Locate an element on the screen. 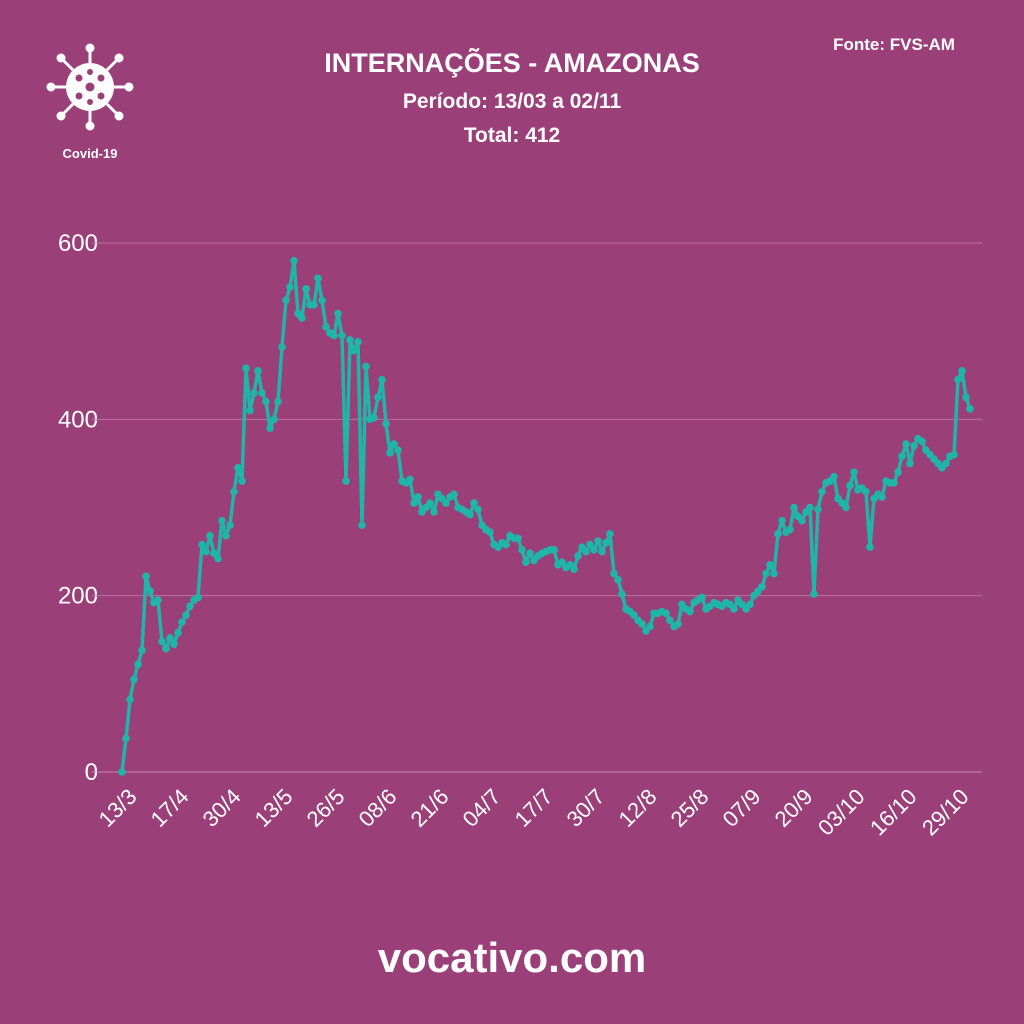 This screenshot has height=1024, width=1024. y-tick-label: 400 is located at coordinates (78, 419).